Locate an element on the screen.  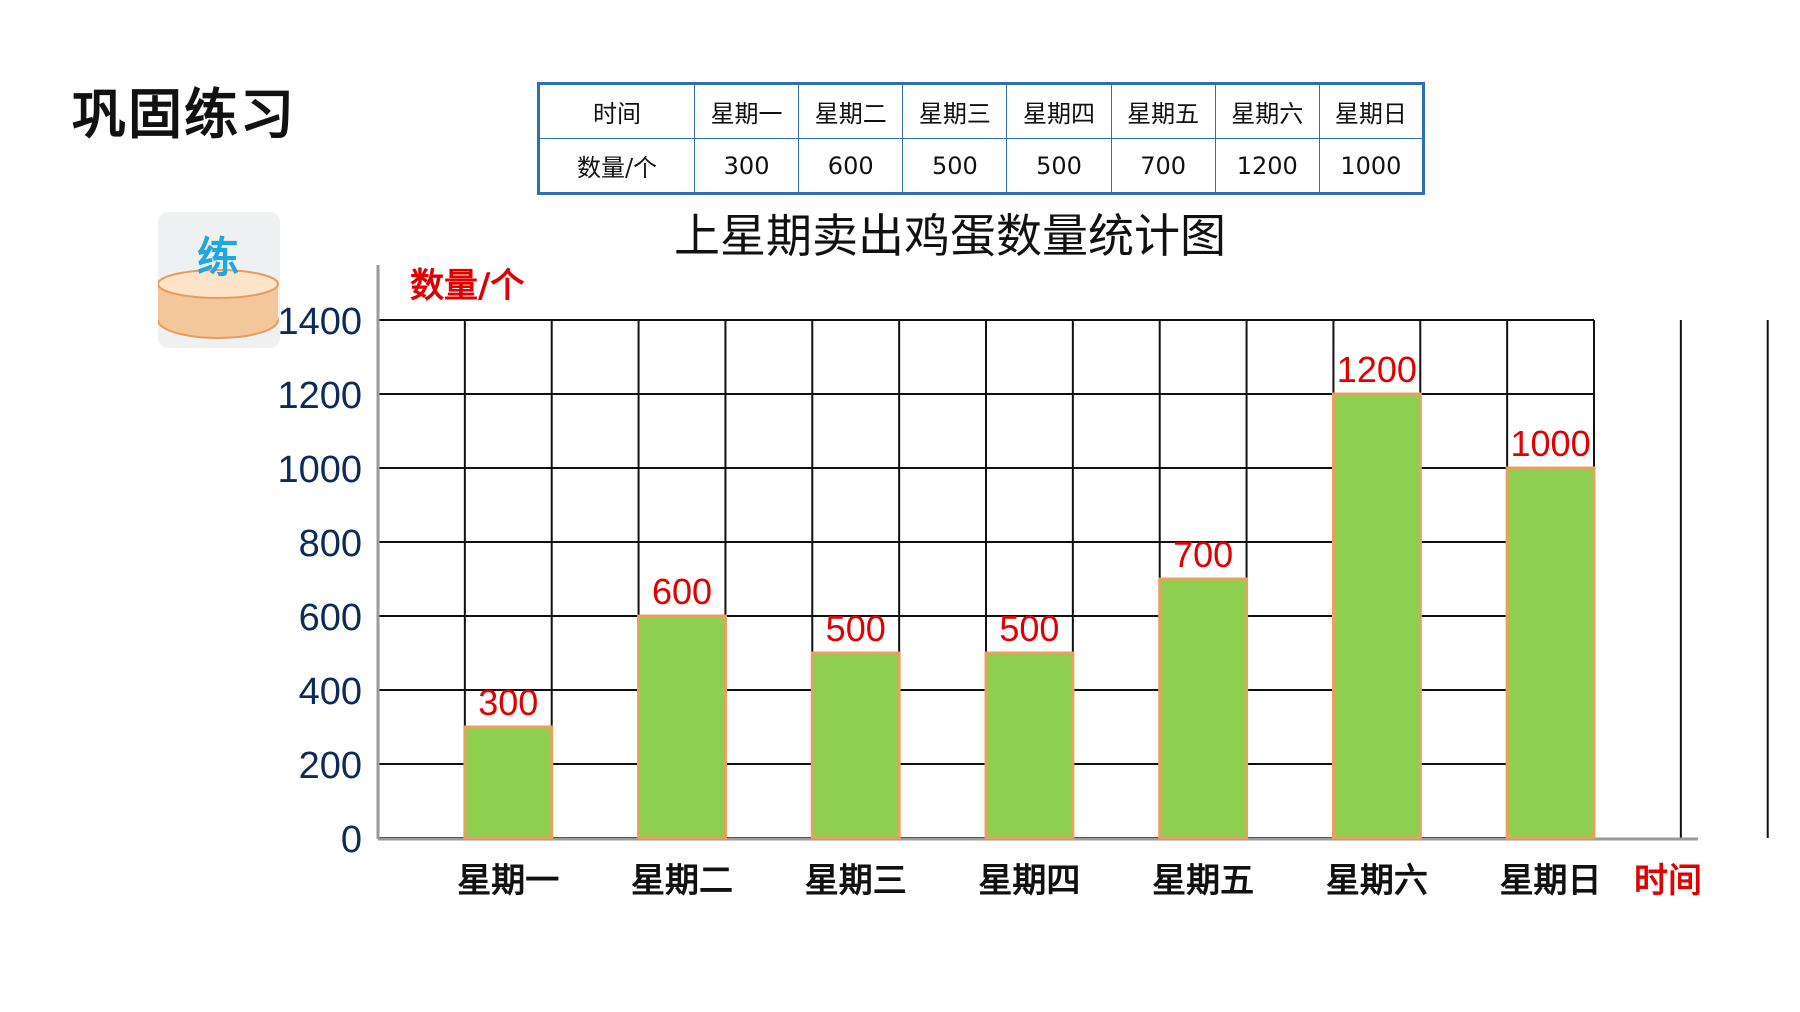
table-day: 星期六 is located at coordinates (1267, 111).